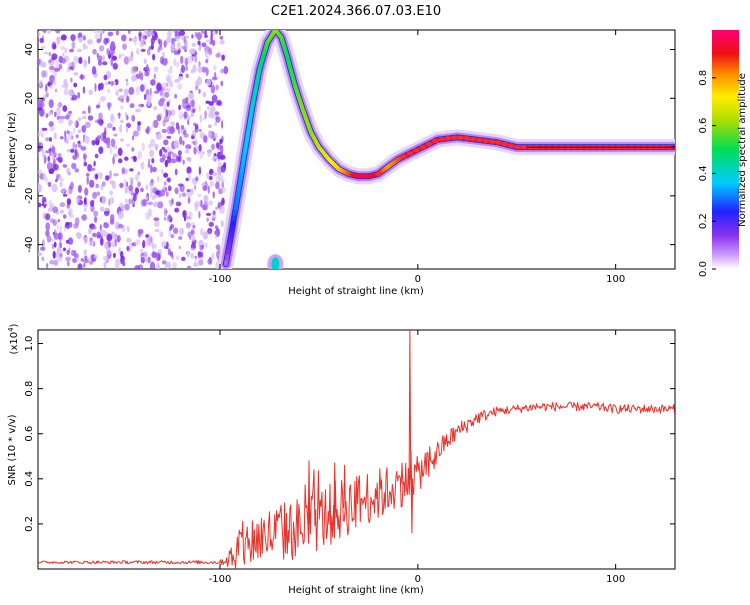 The image size is (750, 605). What do you see at coordinates (220, 579) in the screenshot?
I see `x-tick-label: -100` at bounding box center [220, 579].